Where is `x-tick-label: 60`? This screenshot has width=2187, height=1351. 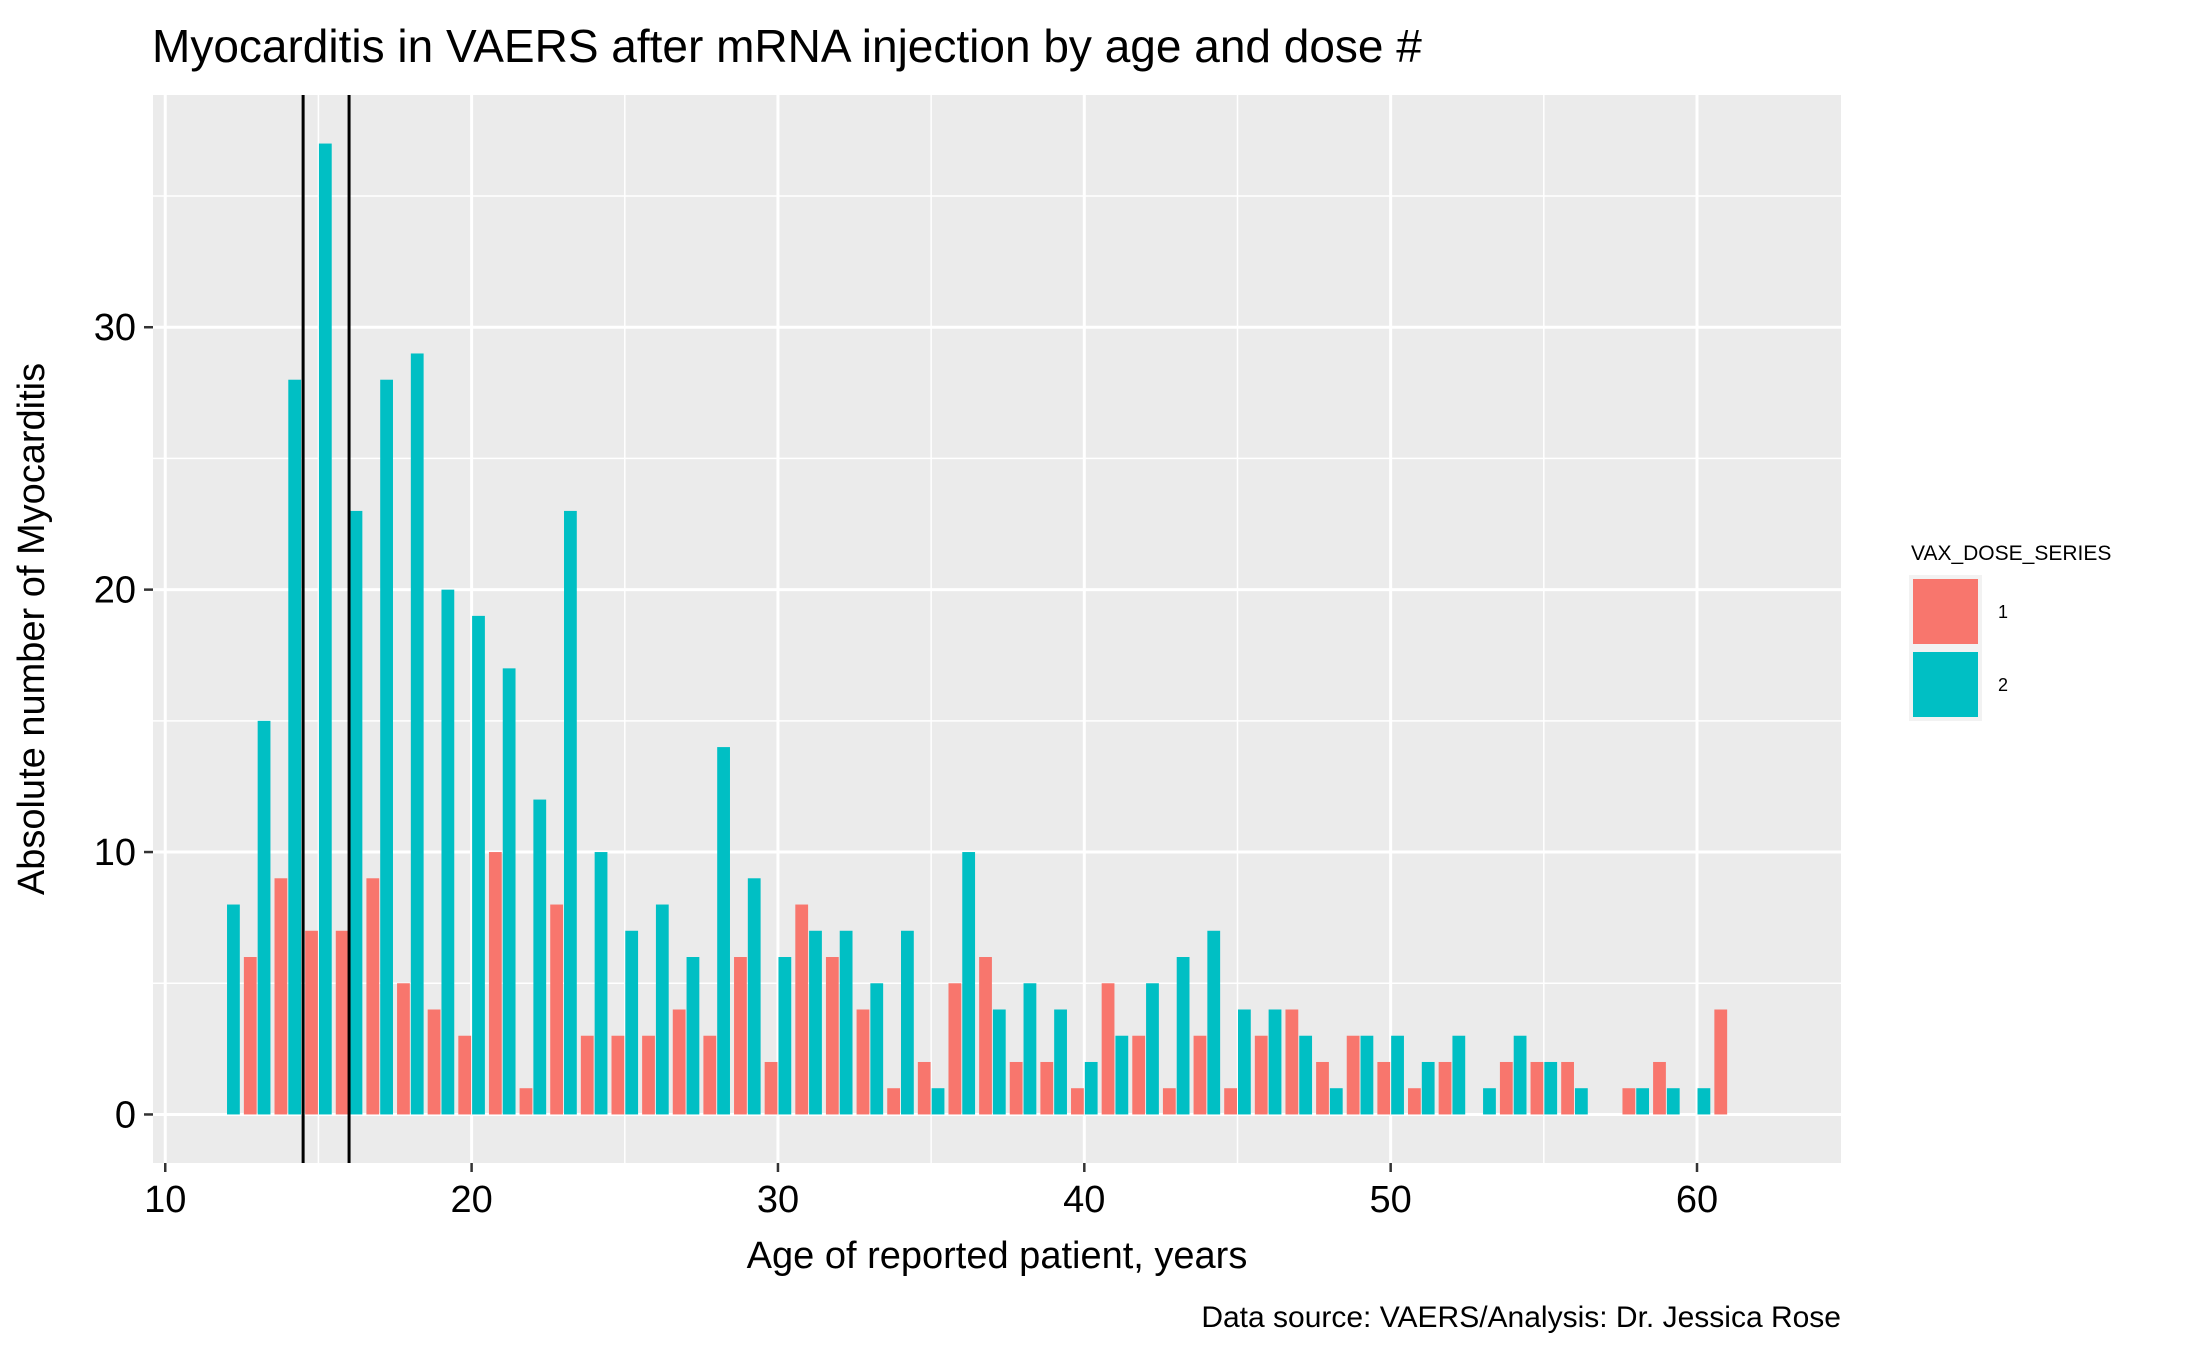
x-tick-label: 60 is located at coordinates (1697, 1200).